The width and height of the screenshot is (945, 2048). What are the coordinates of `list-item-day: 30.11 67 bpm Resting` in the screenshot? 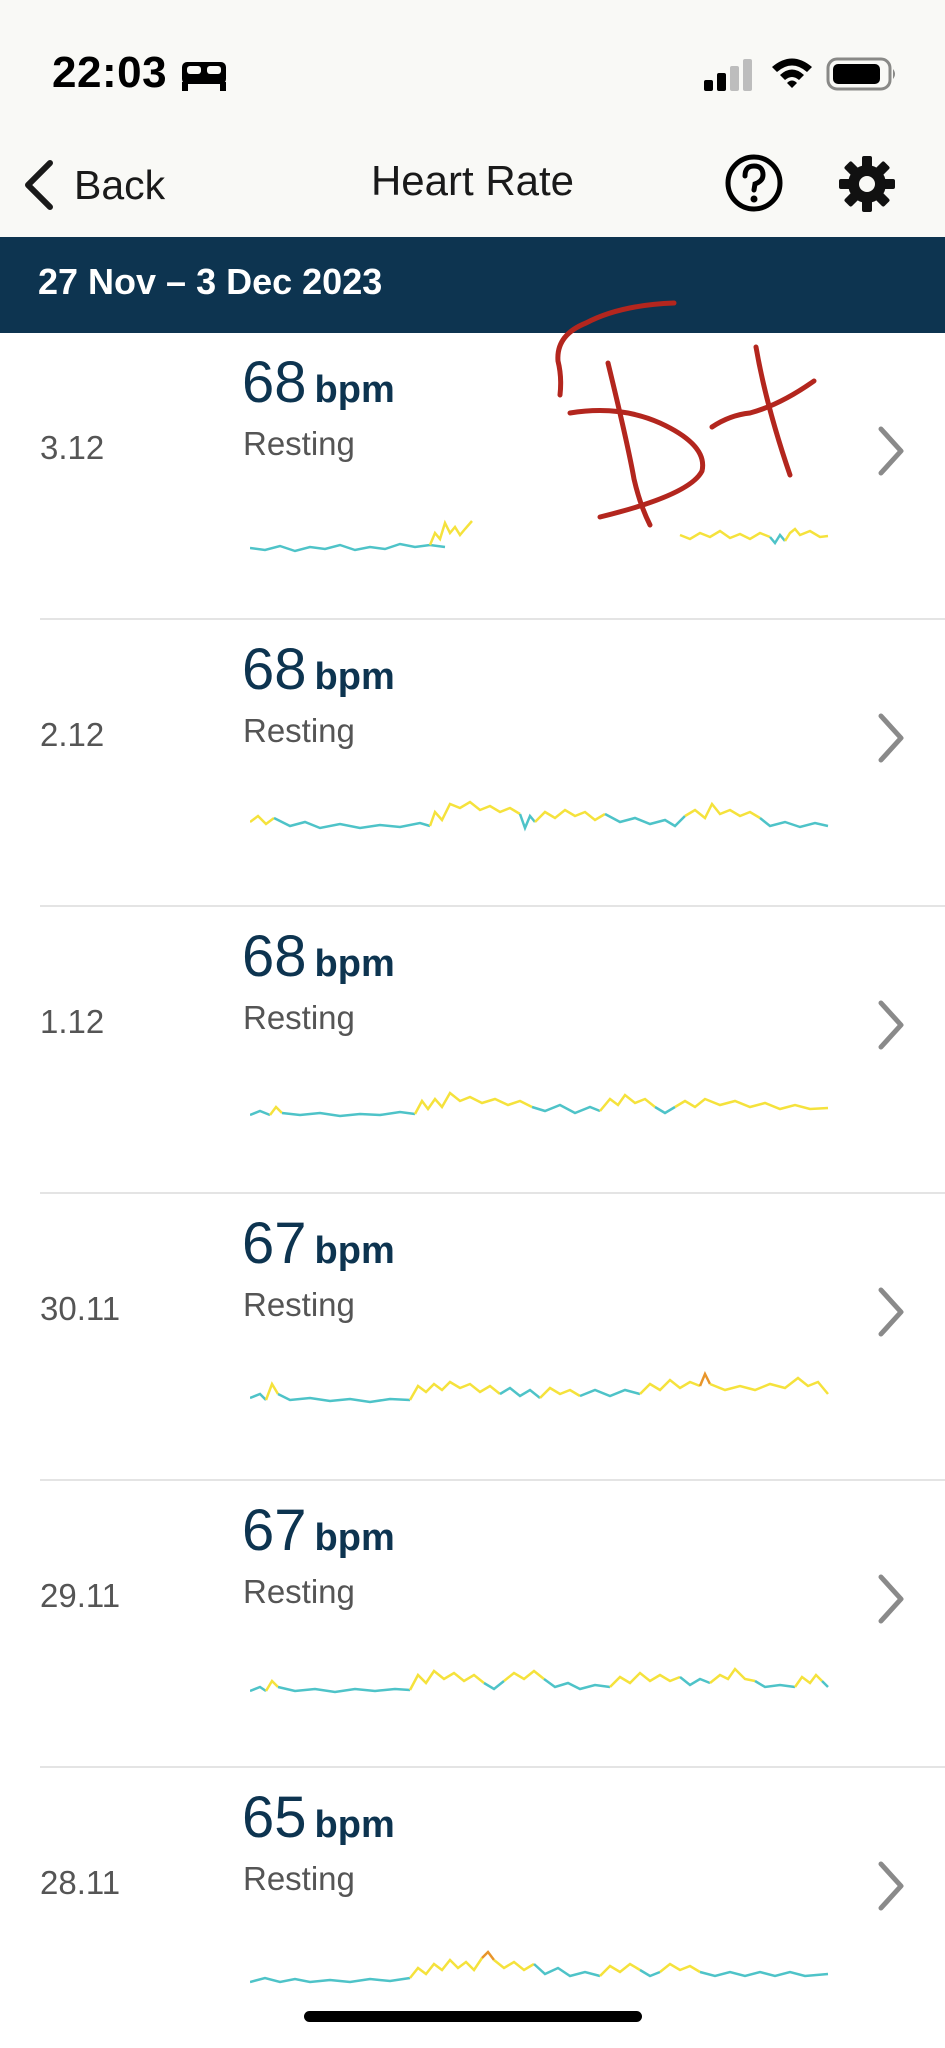 It's located at (472, 1337).